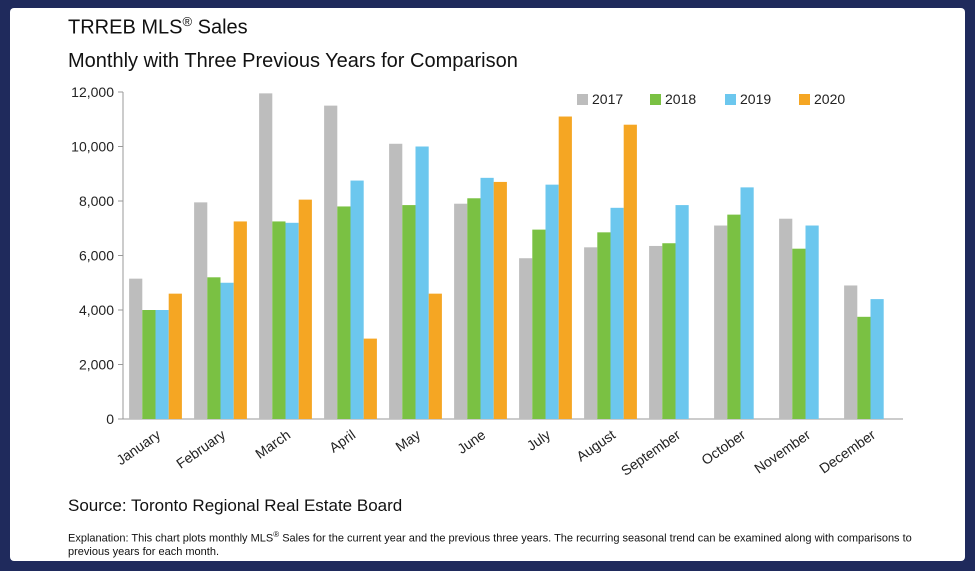 This screenshot has height=571, width=975. What do you see at coordinates (409, 312) in the screenshot?
I see `bar-2018-may` at bounding box center [409, 312].